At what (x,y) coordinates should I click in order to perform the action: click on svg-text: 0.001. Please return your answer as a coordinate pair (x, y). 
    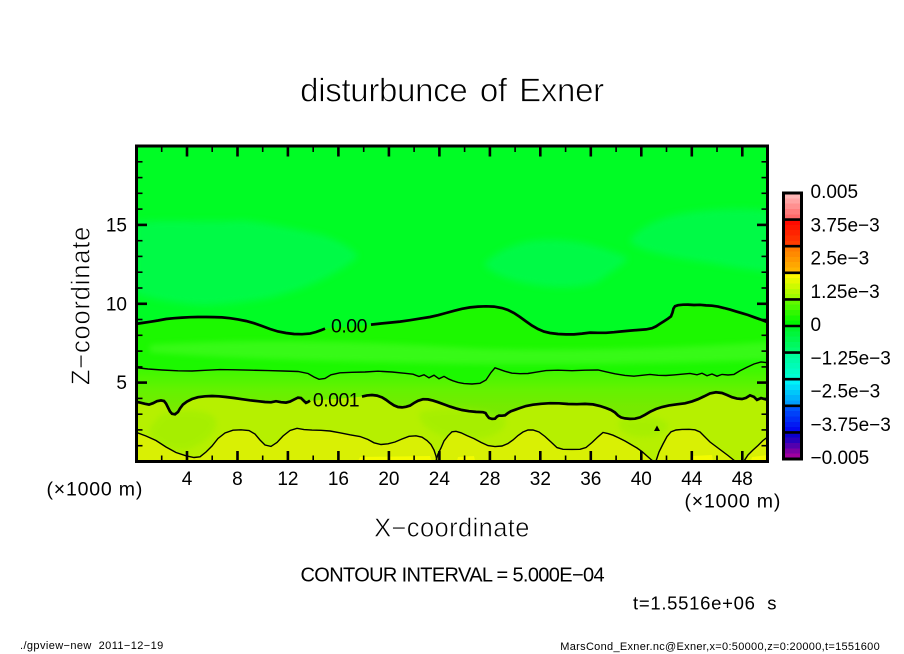
    Looking at the image, I should click on (336, 401).